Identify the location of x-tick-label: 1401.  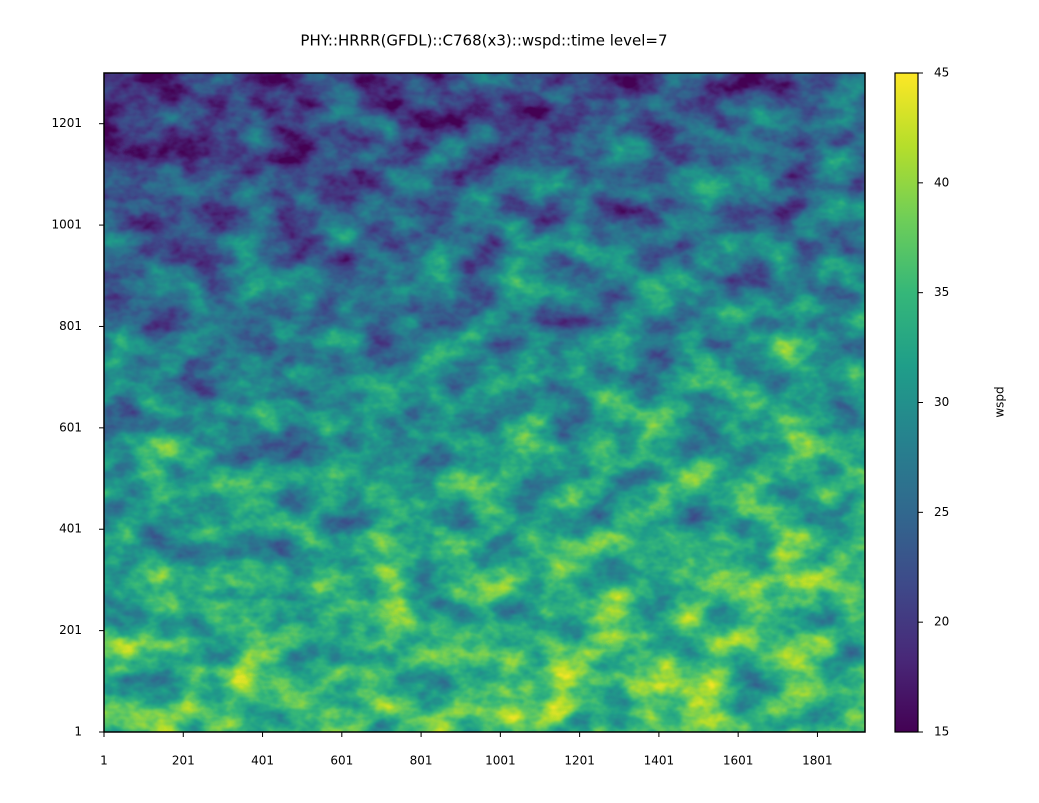
(659, 761).